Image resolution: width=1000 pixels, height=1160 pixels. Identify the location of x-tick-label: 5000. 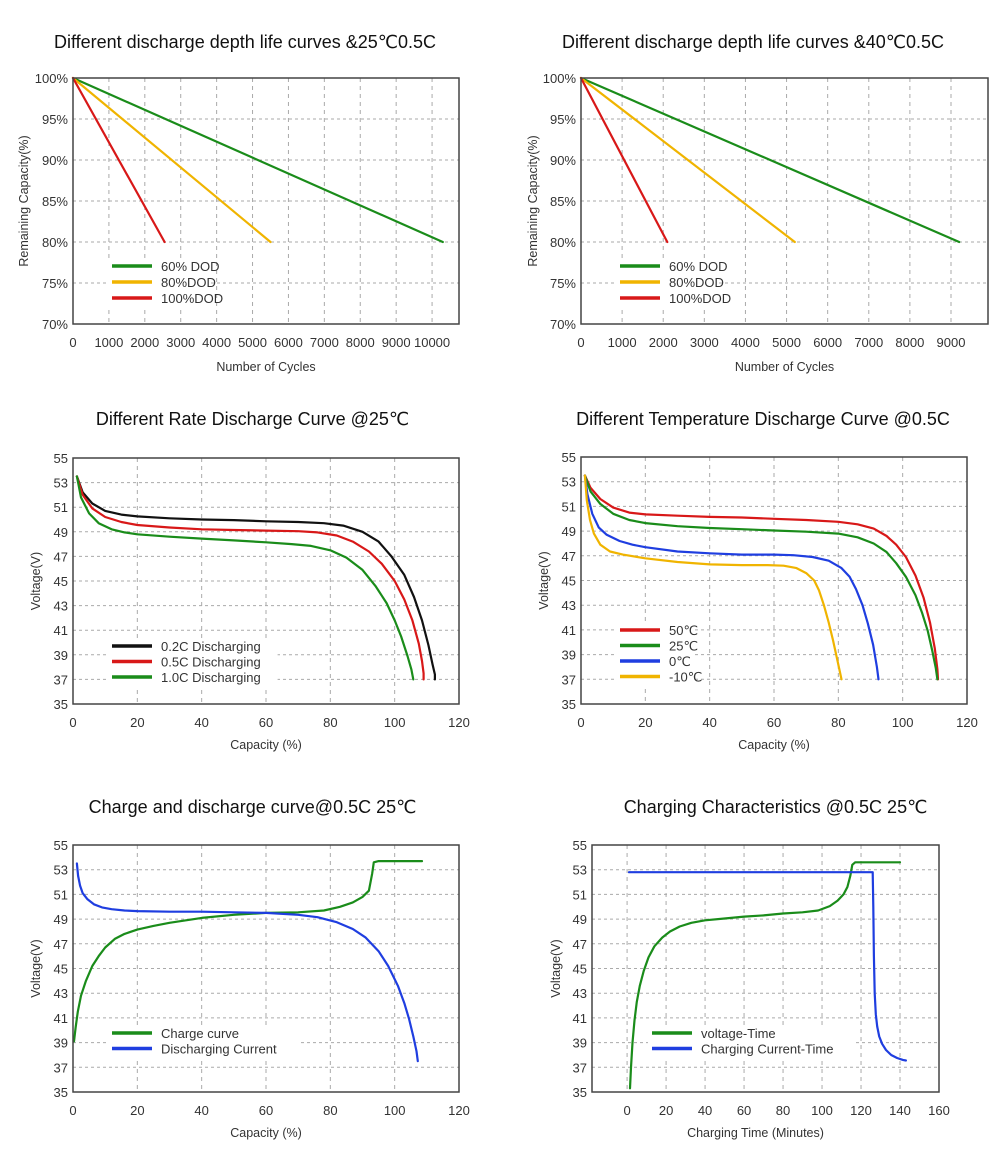
(786, 342).